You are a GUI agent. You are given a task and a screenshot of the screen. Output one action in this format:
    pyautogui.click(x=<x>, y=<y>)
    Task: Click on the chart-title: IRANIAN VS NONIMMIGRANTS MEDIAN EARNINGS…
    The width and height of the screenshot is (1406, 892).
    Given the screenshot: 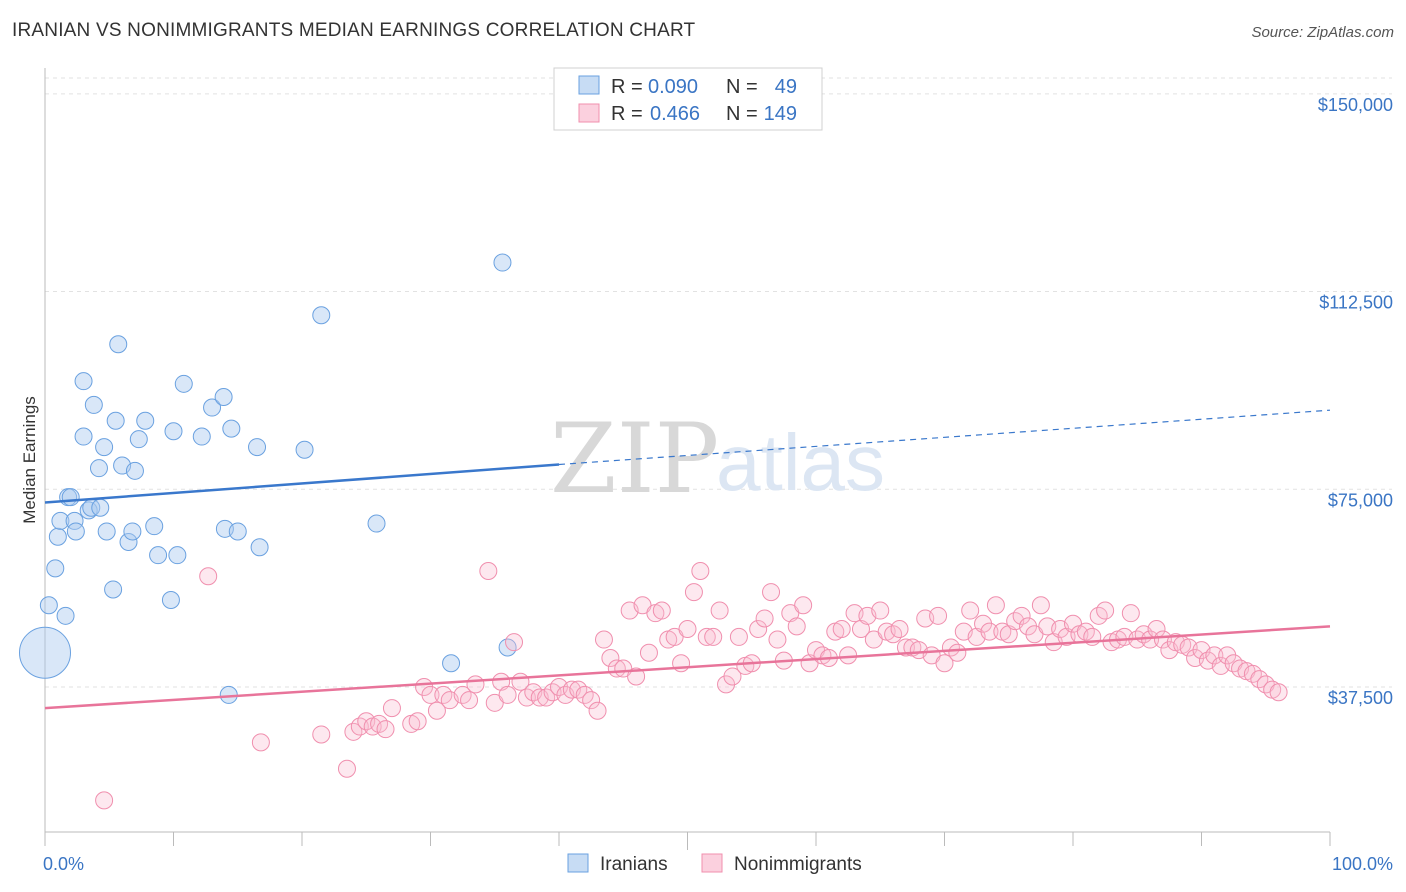 What is the action you would take?
    pyautogui.click(x=354, y=30)
    